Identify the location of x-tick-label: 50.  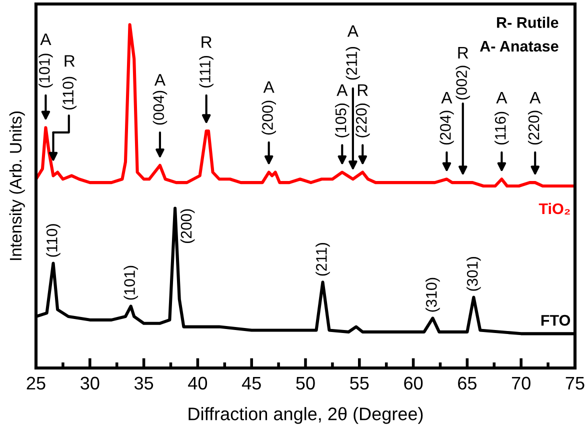
(305, 383).